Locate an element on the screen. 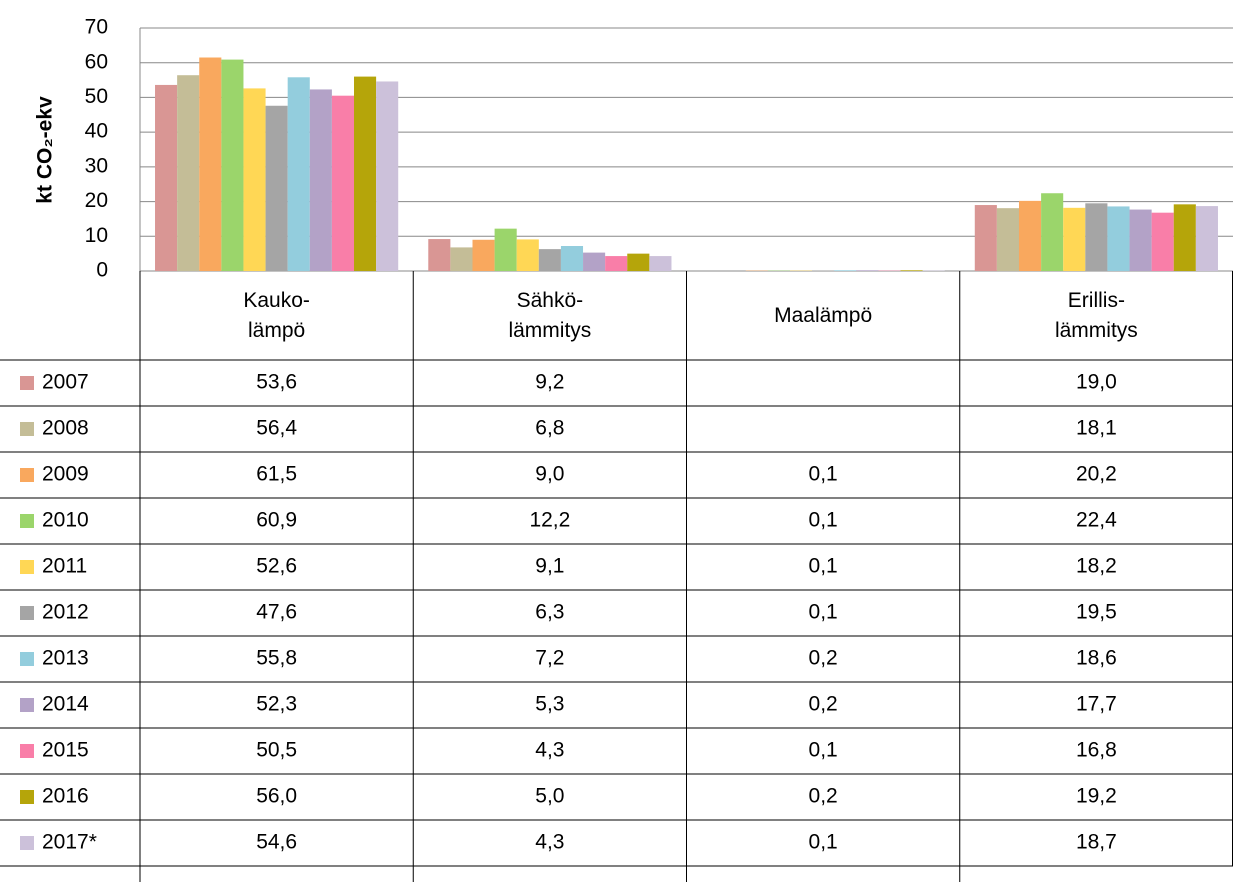  table-value: 50,5 is located at coordinates (276, 750).